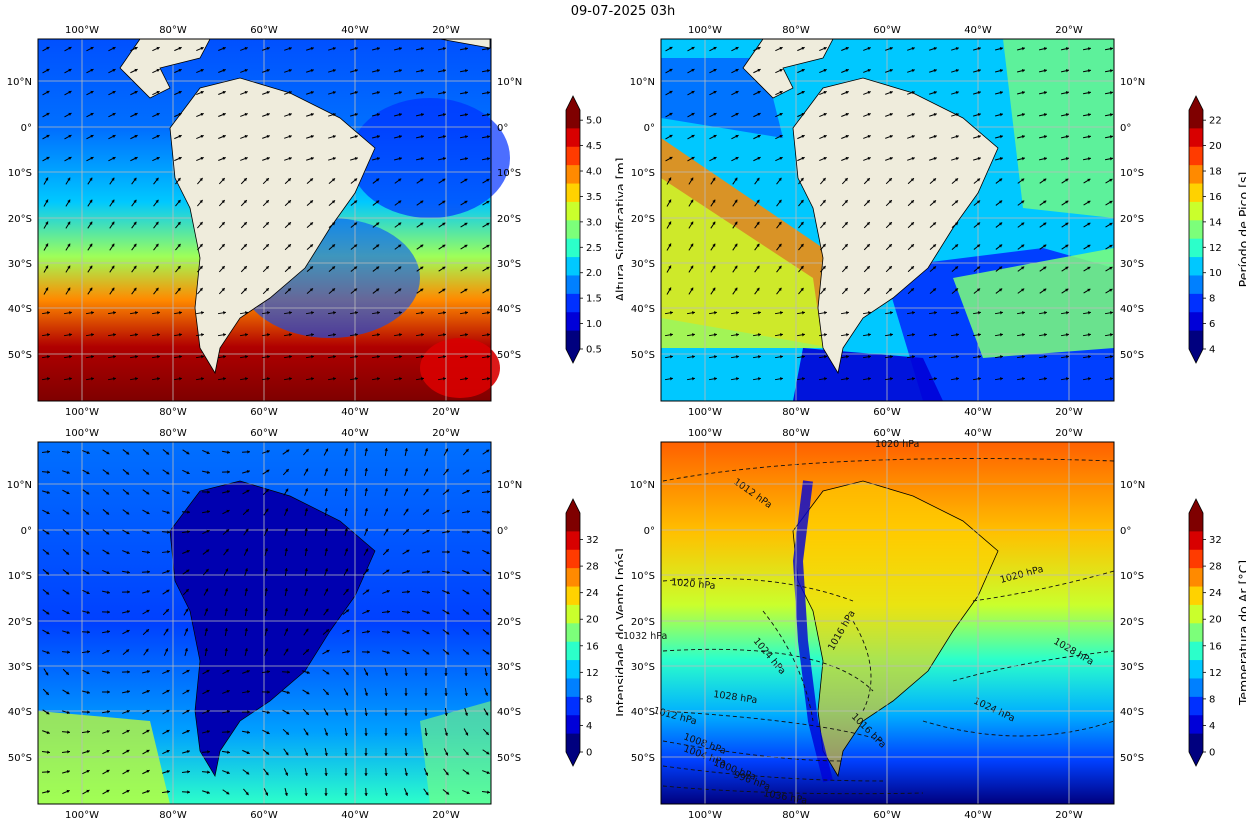 The width and height of the screenshot is (1246, 831). Describe the element at coordinates (594, 222) in the screenshot. I see `colorbar-tick-label: 3.0` at that location.